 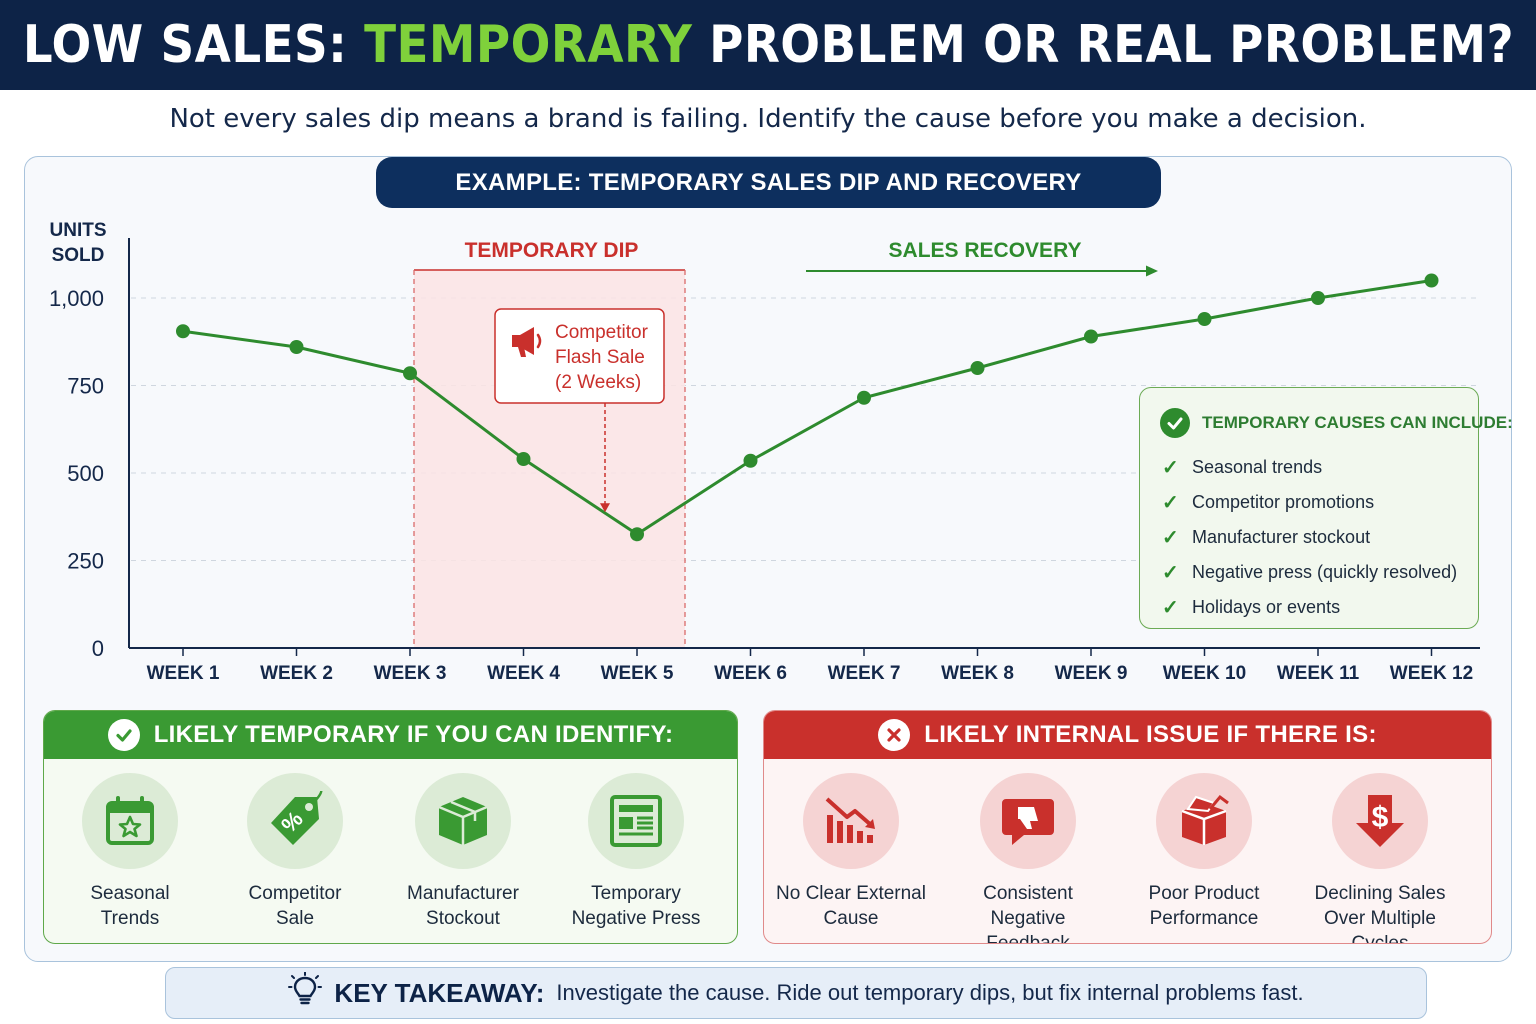 I want to click on temporary-cause-label: Negative press (quickly resolved), so click(x=1325, y=572).